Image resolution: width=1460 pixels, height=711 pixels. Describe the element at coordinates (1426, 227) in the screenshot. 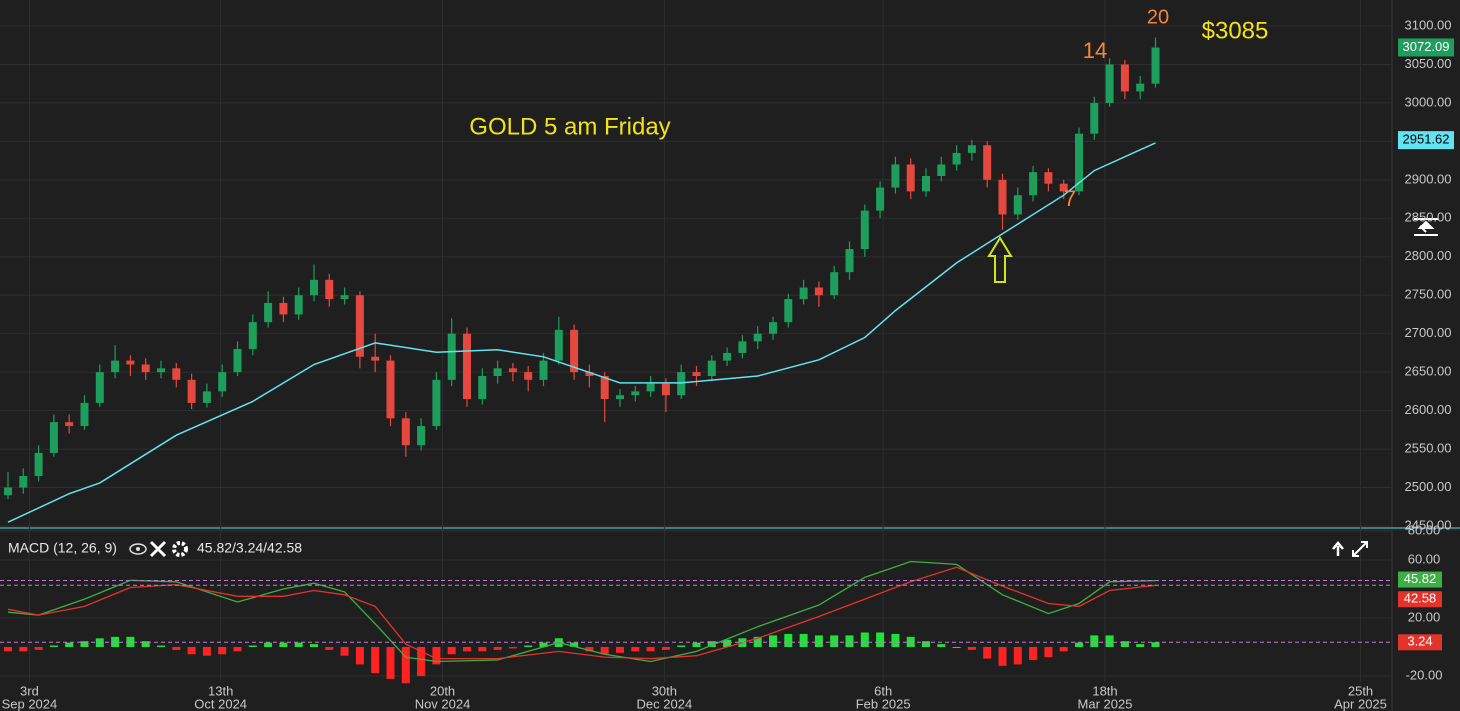

I see `scale-icon` at that location.